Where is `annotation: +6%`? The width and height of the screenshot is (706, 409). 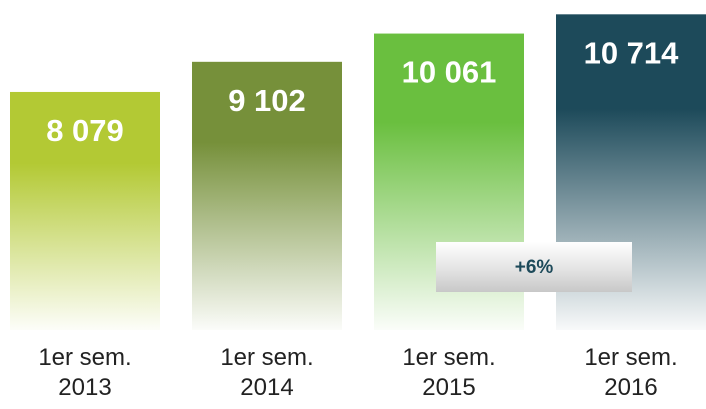 annotation: +6% is located at coordinates (534, 267).